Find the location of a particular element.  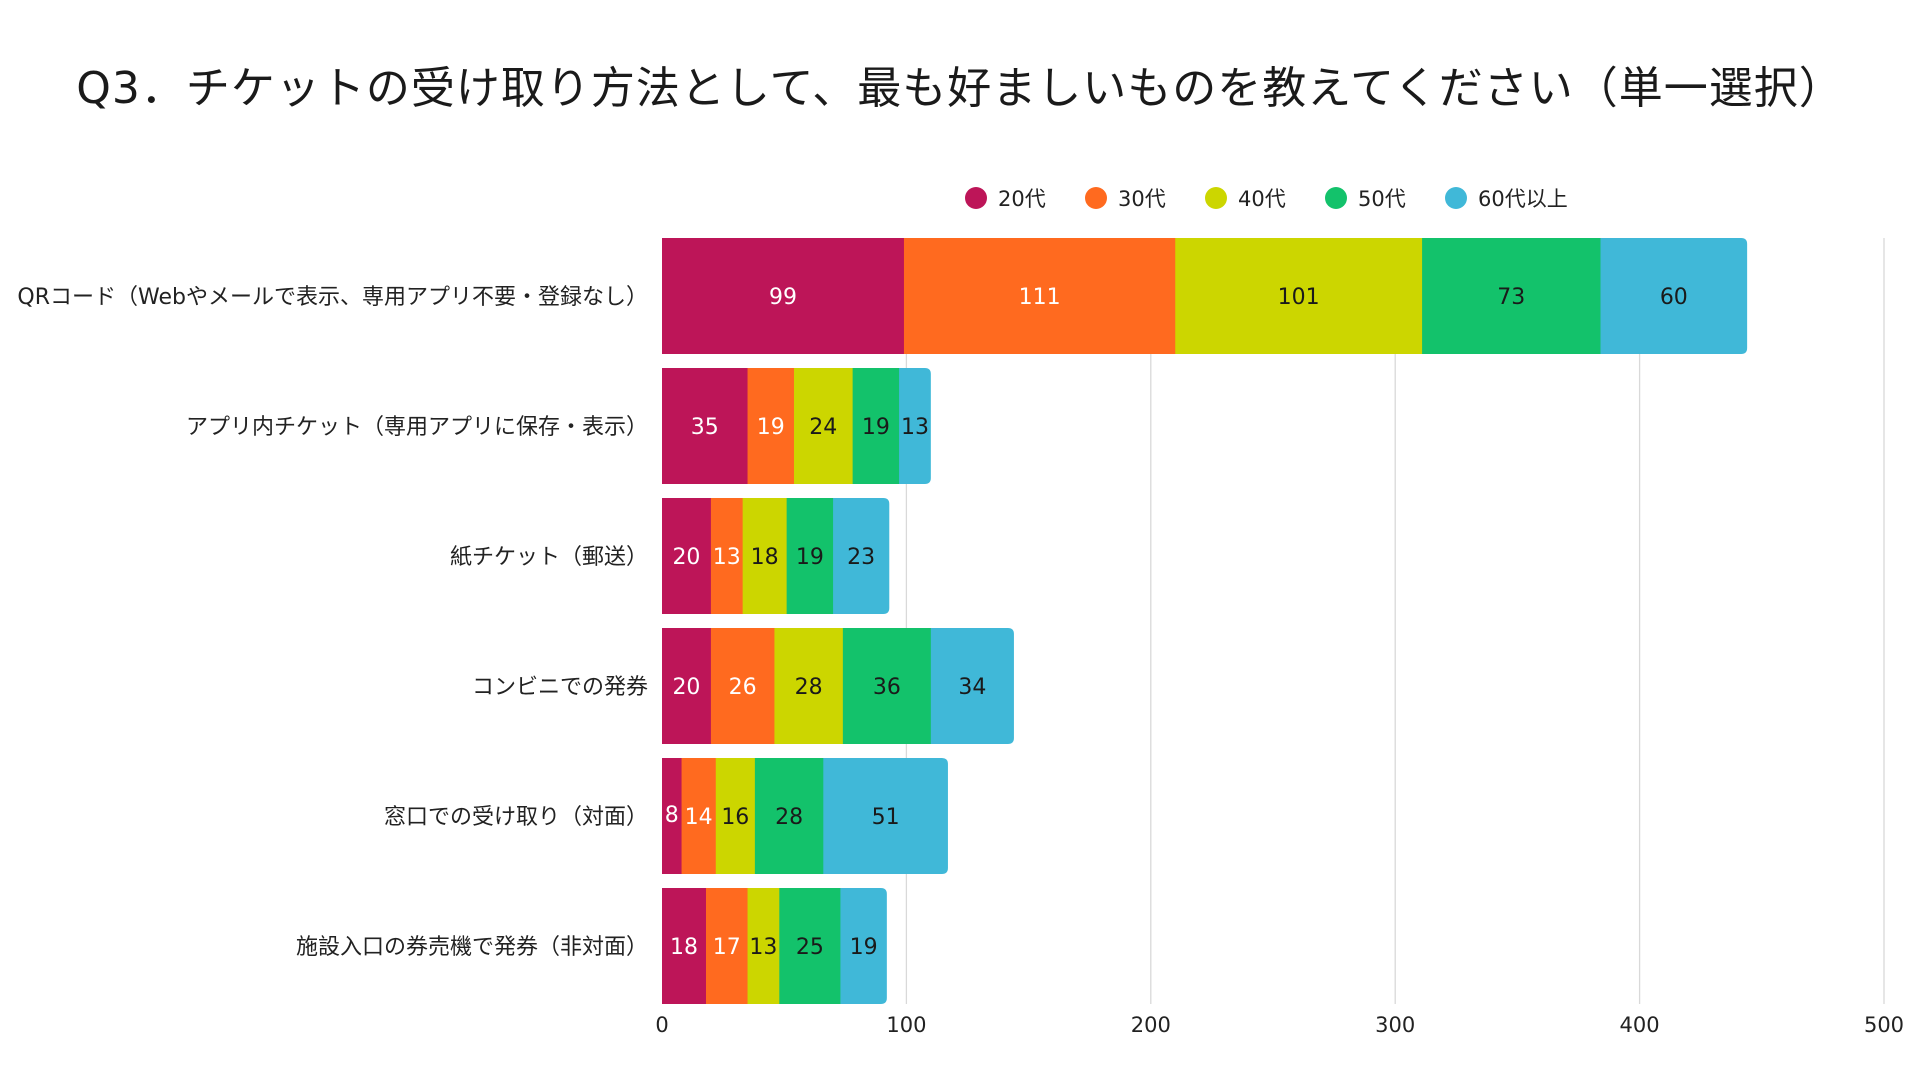

data-label: 73 is located at coordinates (1511, 297).